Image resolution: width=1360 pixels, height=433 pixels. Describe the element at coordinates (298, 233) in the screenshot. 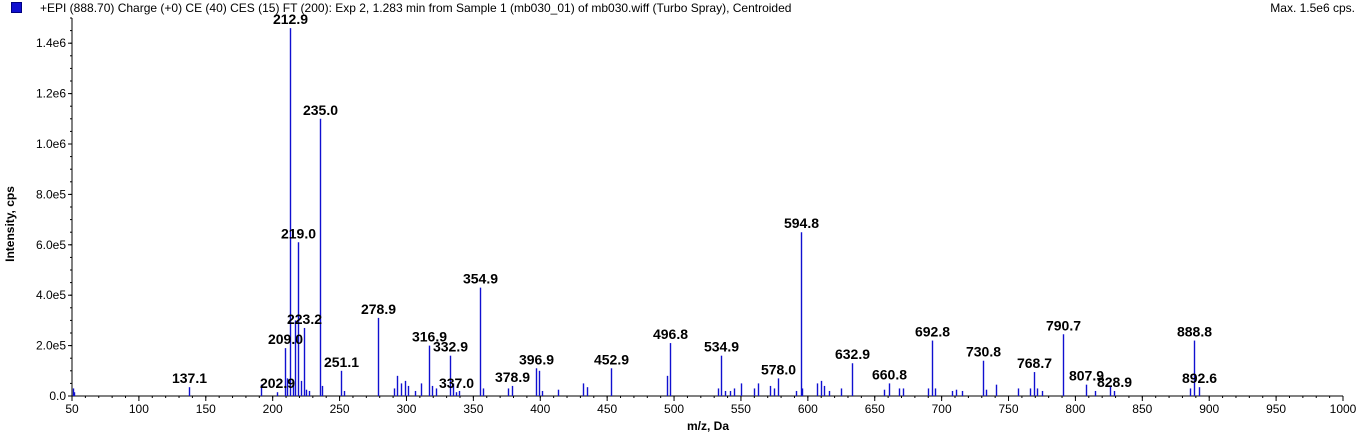

I see `peak-label: 219.0` at that location.